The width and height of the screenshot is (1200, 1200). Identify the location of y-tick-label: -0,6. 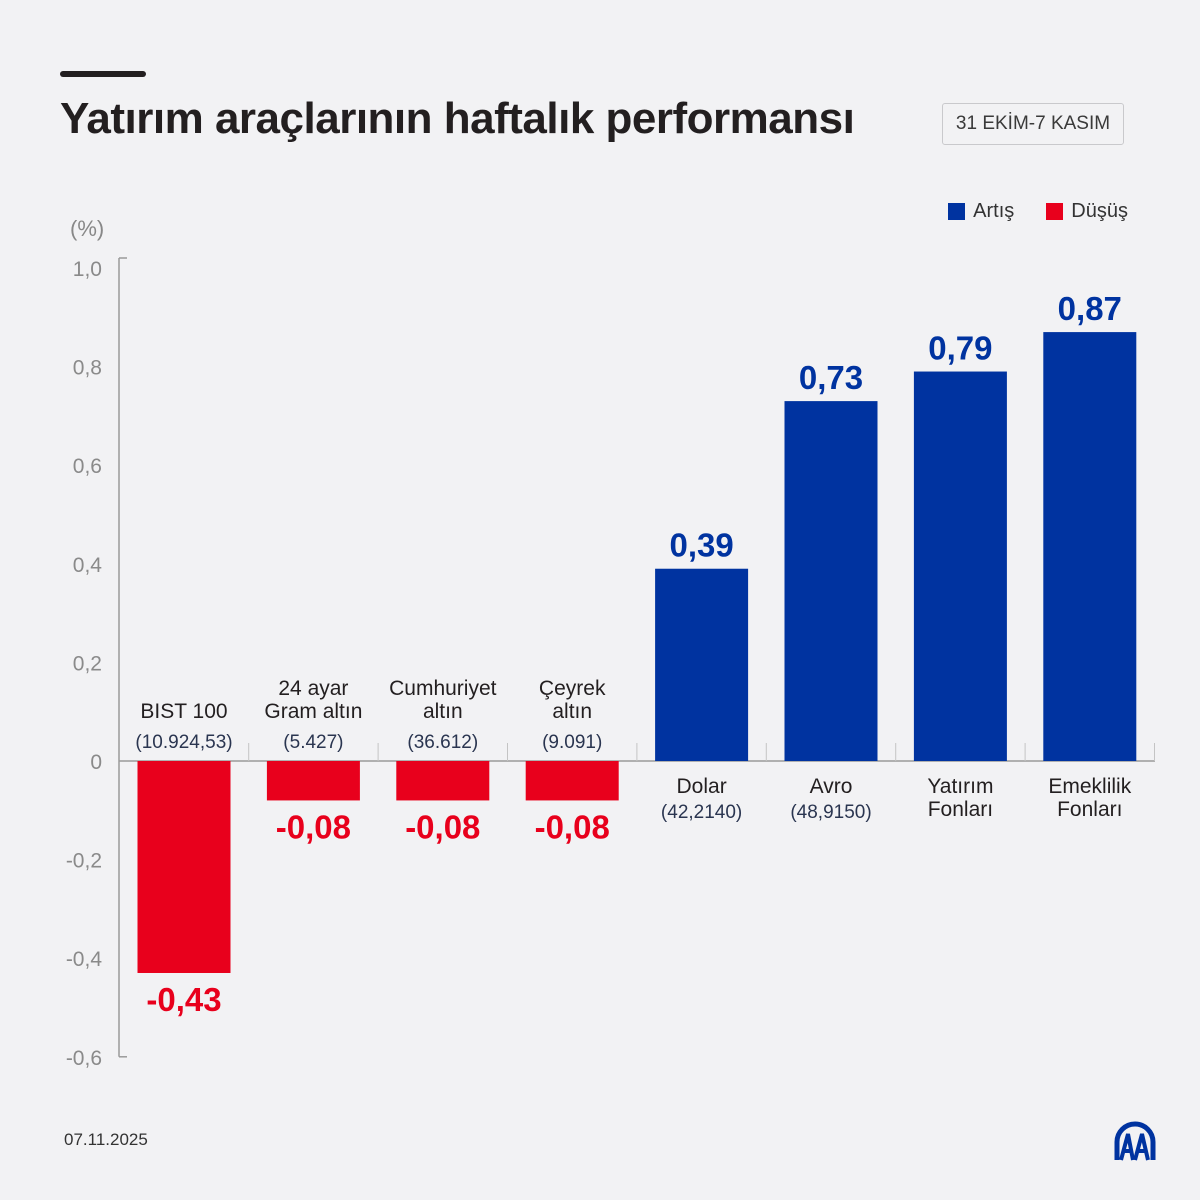
(84, 1058).